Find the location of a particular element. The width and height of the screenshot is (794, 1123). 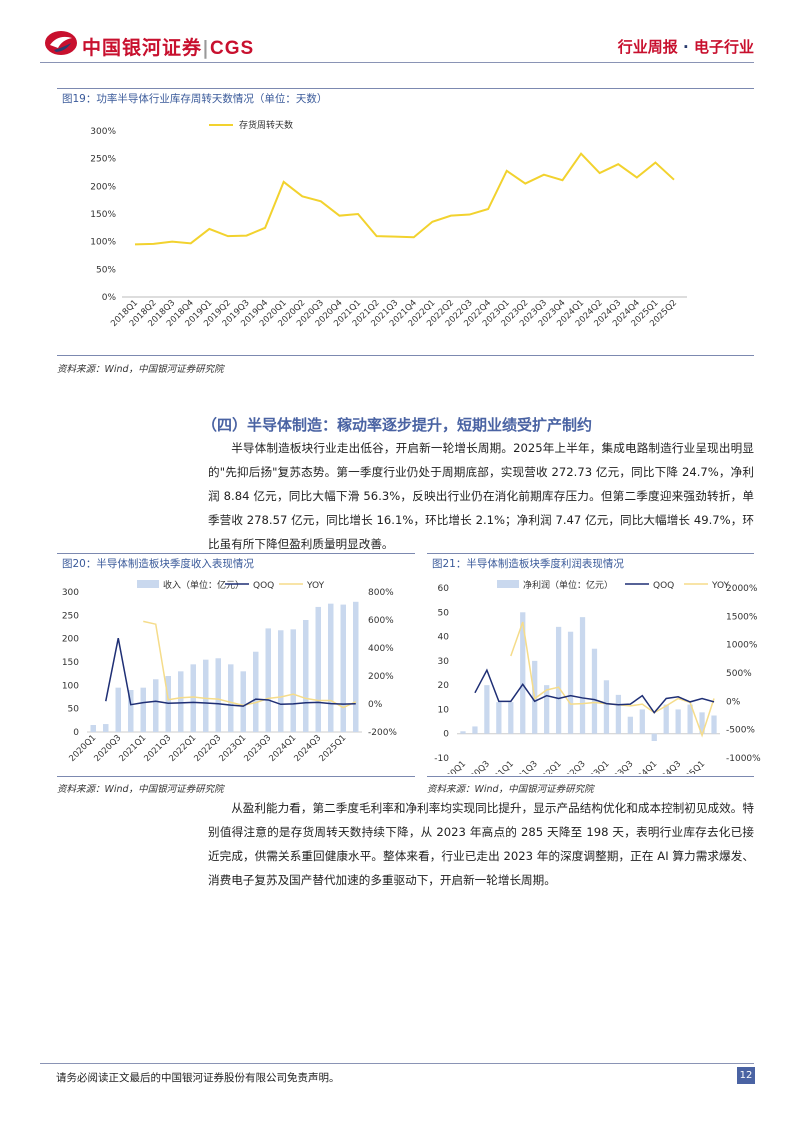

y-right-tick-label: 500% is located at coordinates (739, 674).